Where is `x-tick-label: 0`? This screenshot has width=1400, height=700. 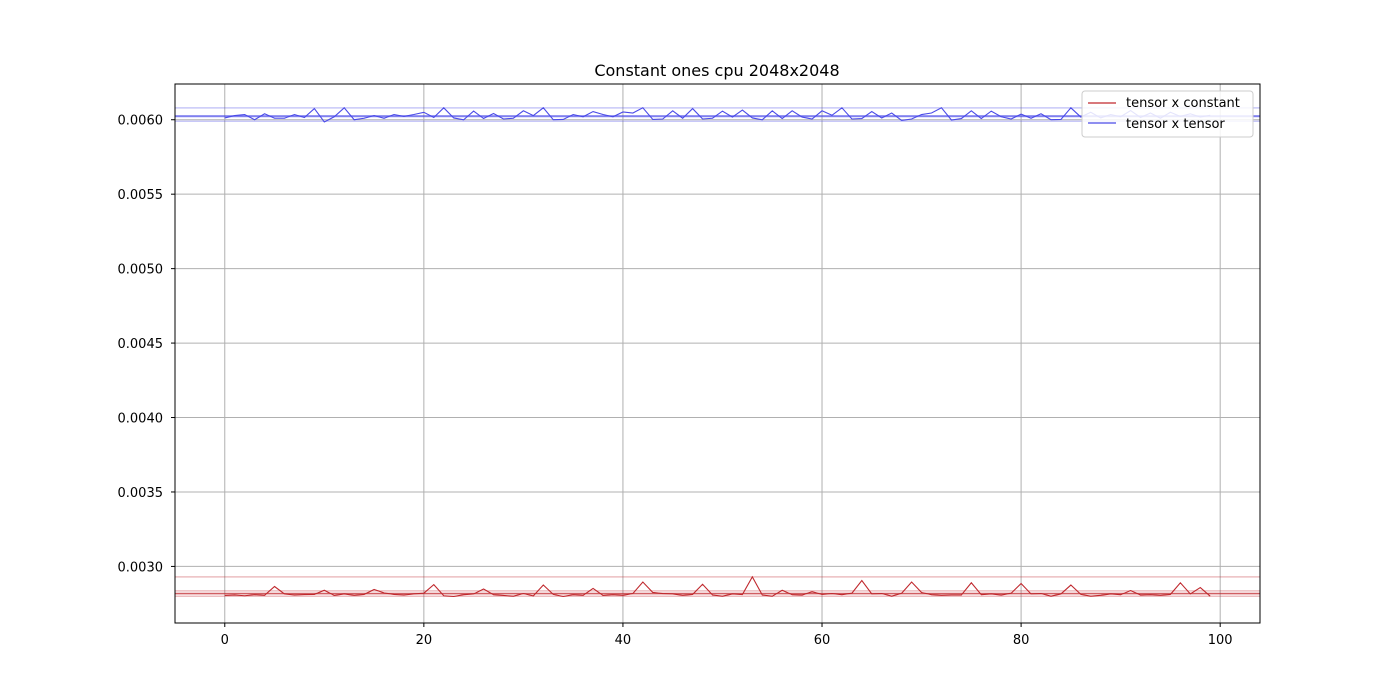
x-tick-label: 0 is located at coordinates (225, 640).